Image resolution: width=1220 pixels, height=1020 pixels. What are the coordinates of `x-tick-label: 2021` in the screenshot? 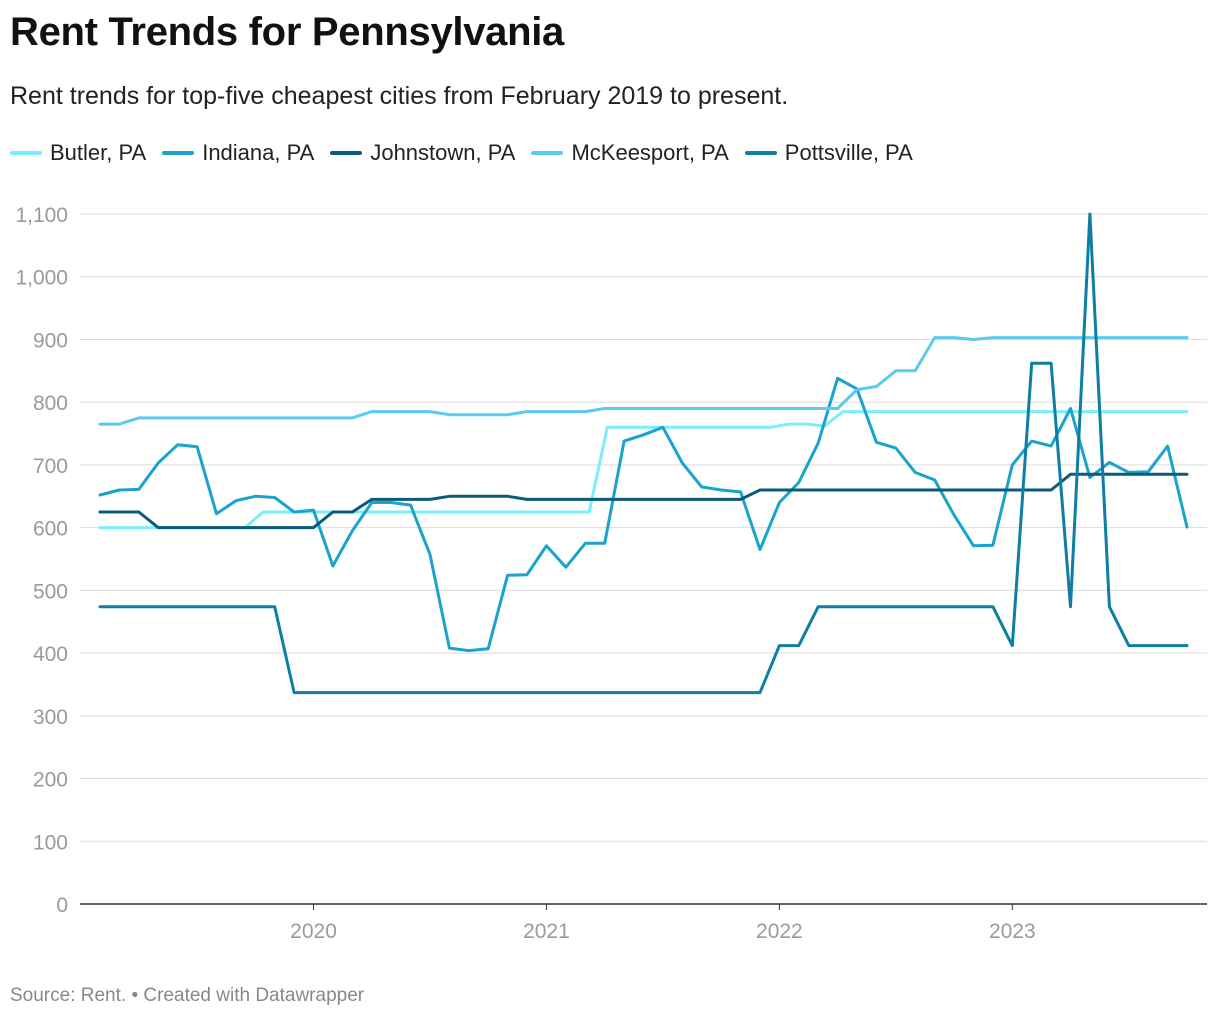 It's located at (546, 931).